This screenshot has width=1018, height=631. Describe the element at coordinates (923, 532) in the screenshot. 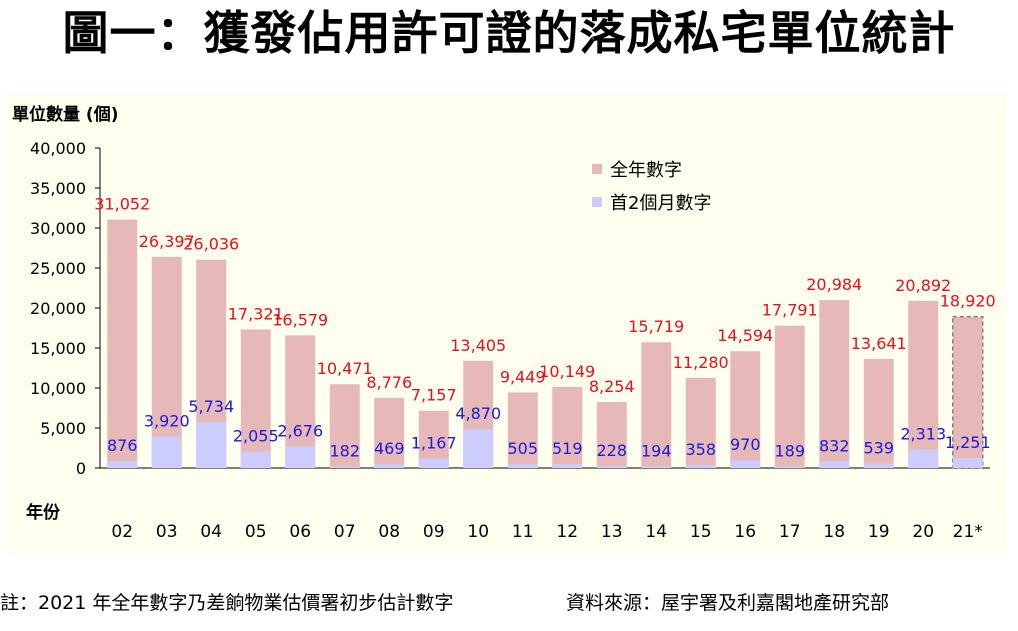

I see `x-tick-label: 20` at that location.